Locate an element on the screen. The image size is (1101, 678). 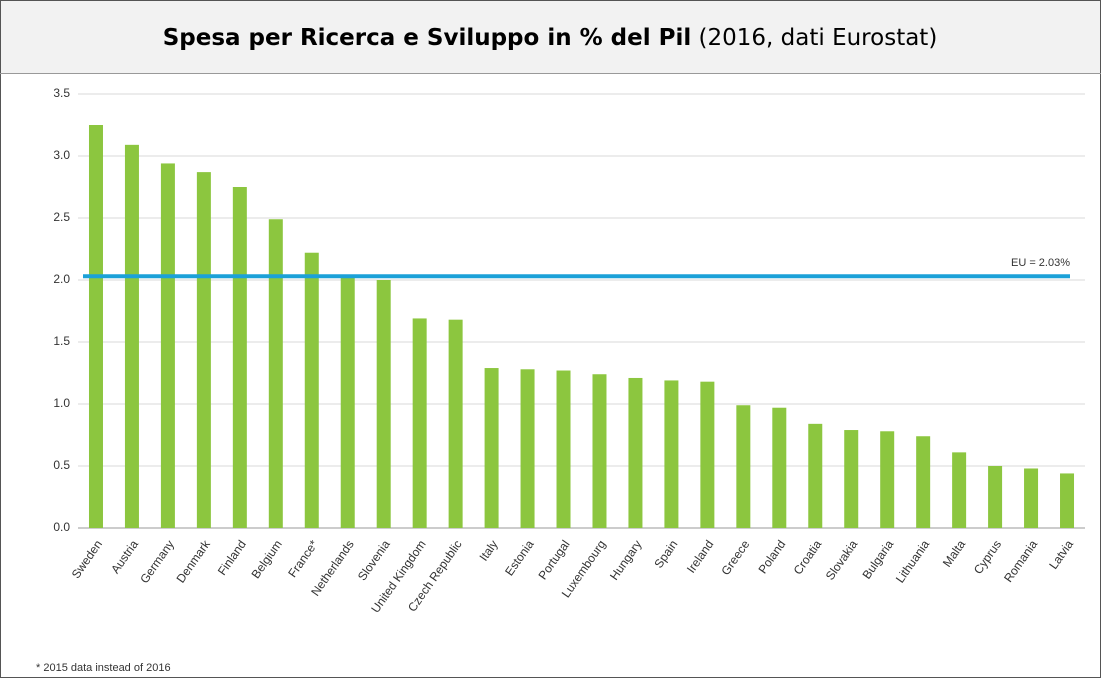
y-tick-label: 0.0 is located at coordinates (61, 527).